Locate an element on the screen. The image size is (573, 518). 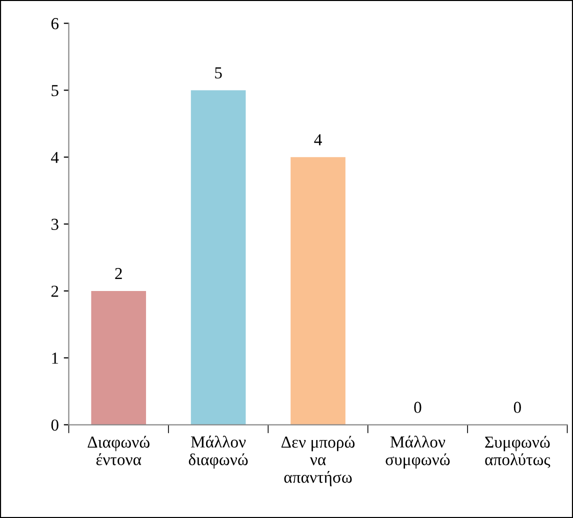
data-label: 5 is located at coordinates (218, 72).